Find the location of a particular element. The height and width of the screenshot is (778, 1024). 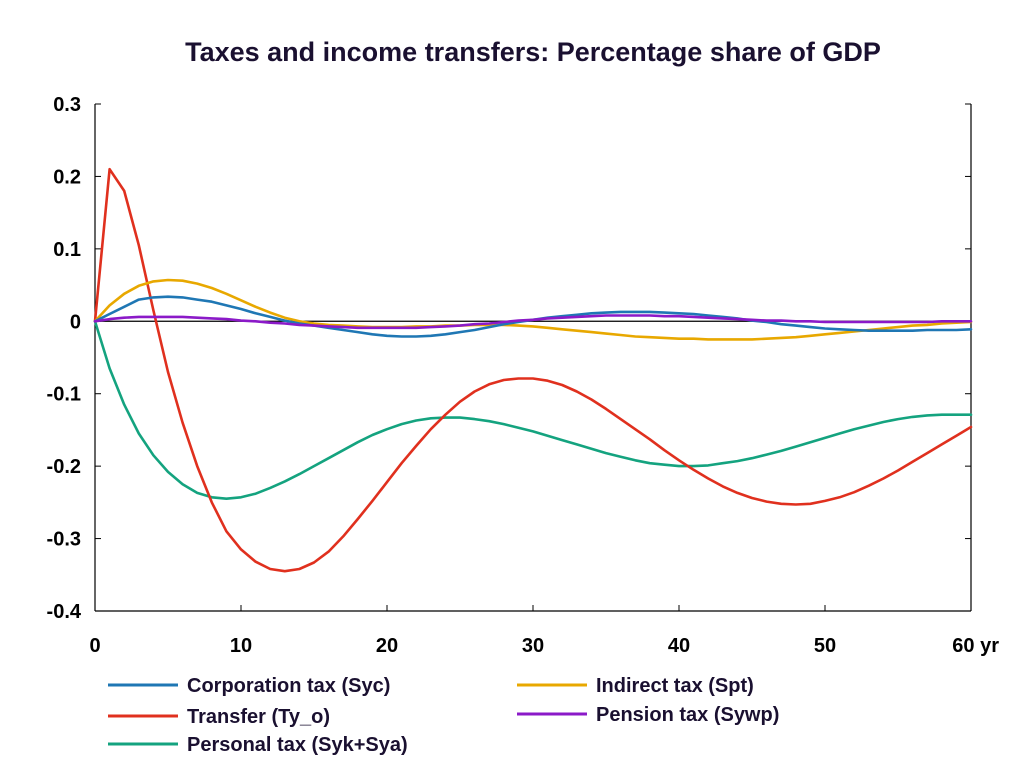

legend-label: Transfer (Ty_o) is located at coordinates (258, 717).